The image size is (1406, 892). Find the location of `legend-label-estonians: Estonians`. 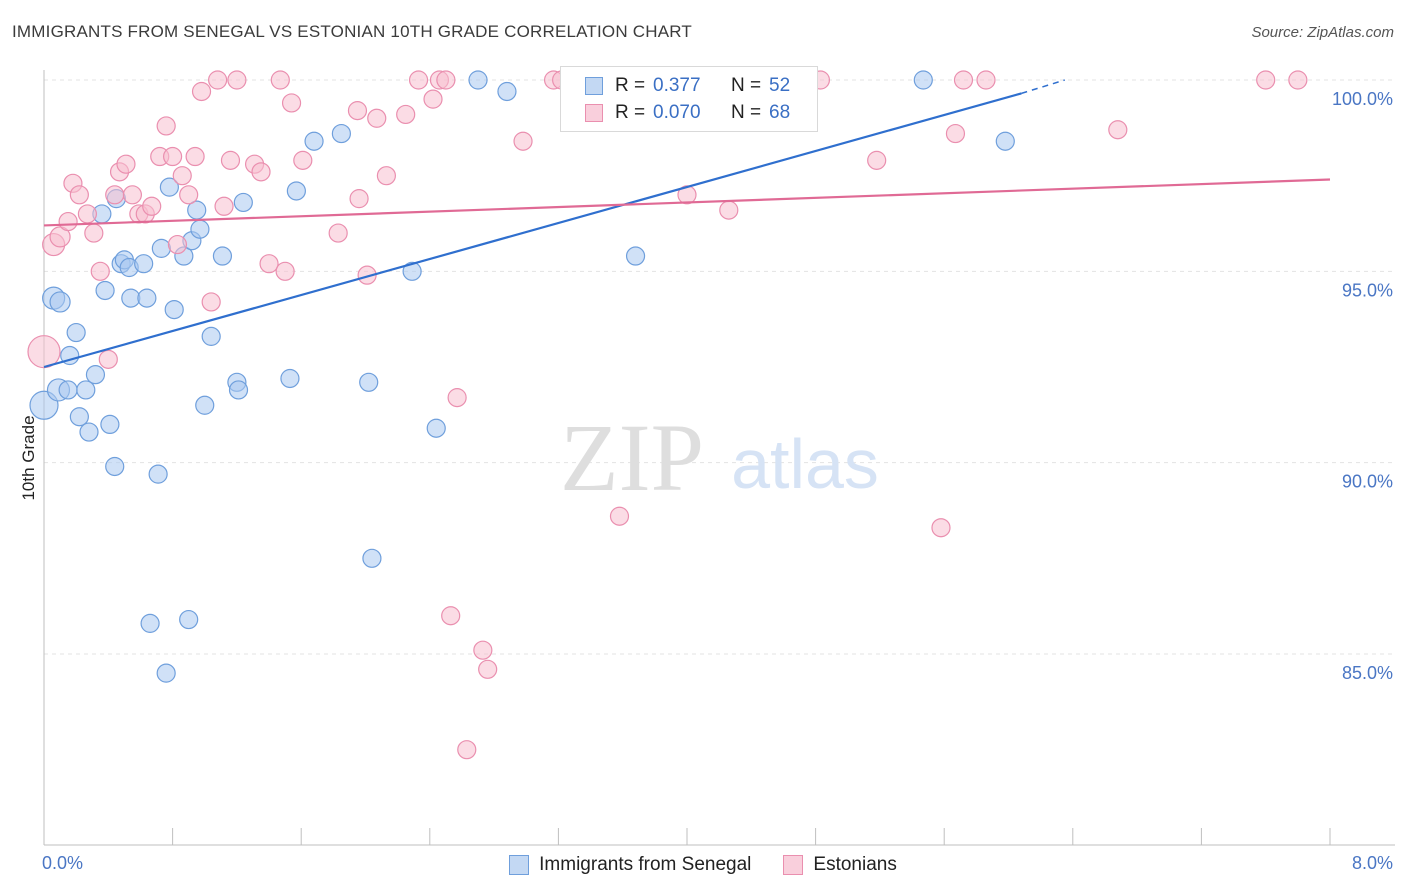

legend-label-estonians: Estonians is located at coordinates (855, 864).